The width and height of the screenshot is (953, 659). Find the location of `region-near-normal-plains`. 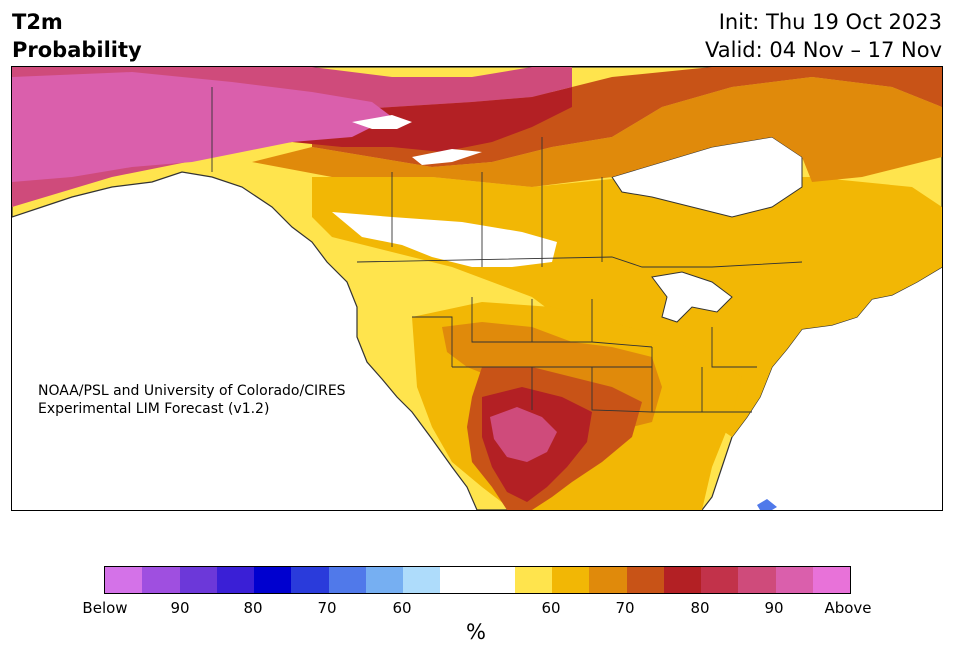

region-near-normal-plains is located at coordinates (444, 239).